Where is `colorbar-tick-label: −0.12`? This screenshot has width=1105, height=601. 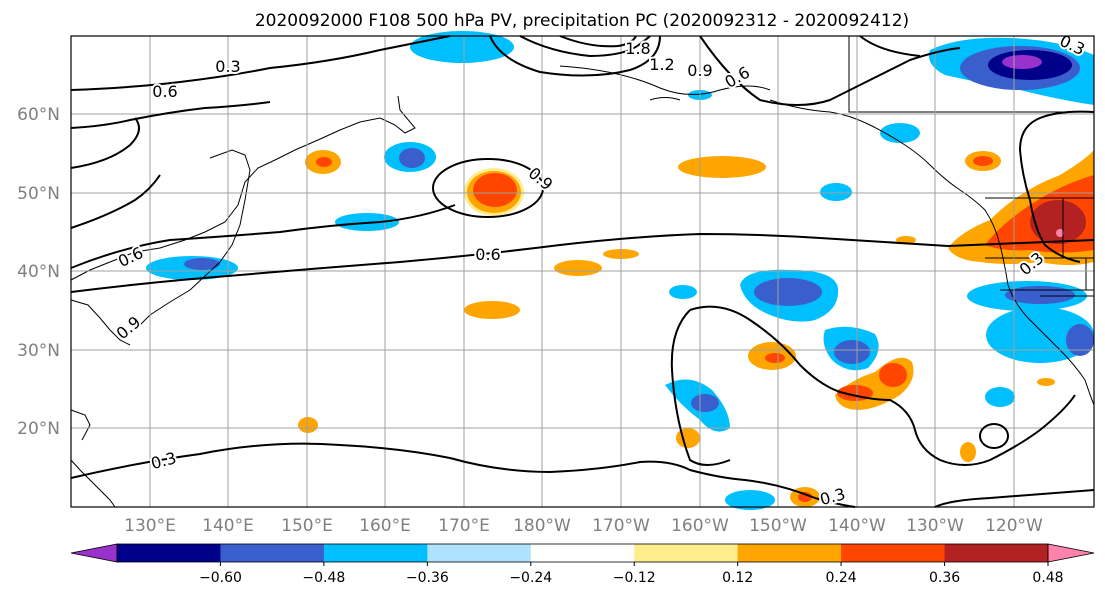
colorbar-tick-label: −0.12 is located at coordinates (634, 578).